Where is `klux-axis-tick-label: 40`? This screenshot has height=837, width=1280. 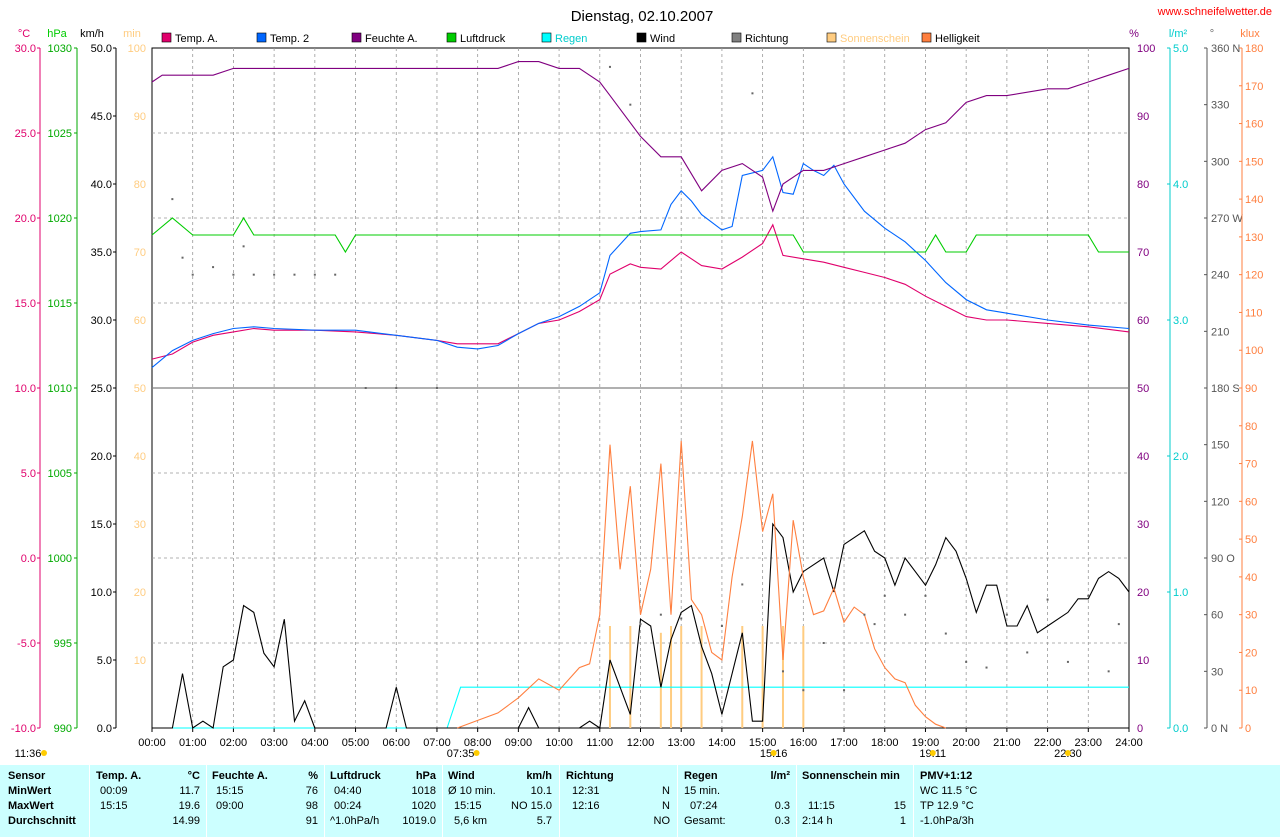
klux-axis-tick-label: 40 is located at coordinates (1251, 578).